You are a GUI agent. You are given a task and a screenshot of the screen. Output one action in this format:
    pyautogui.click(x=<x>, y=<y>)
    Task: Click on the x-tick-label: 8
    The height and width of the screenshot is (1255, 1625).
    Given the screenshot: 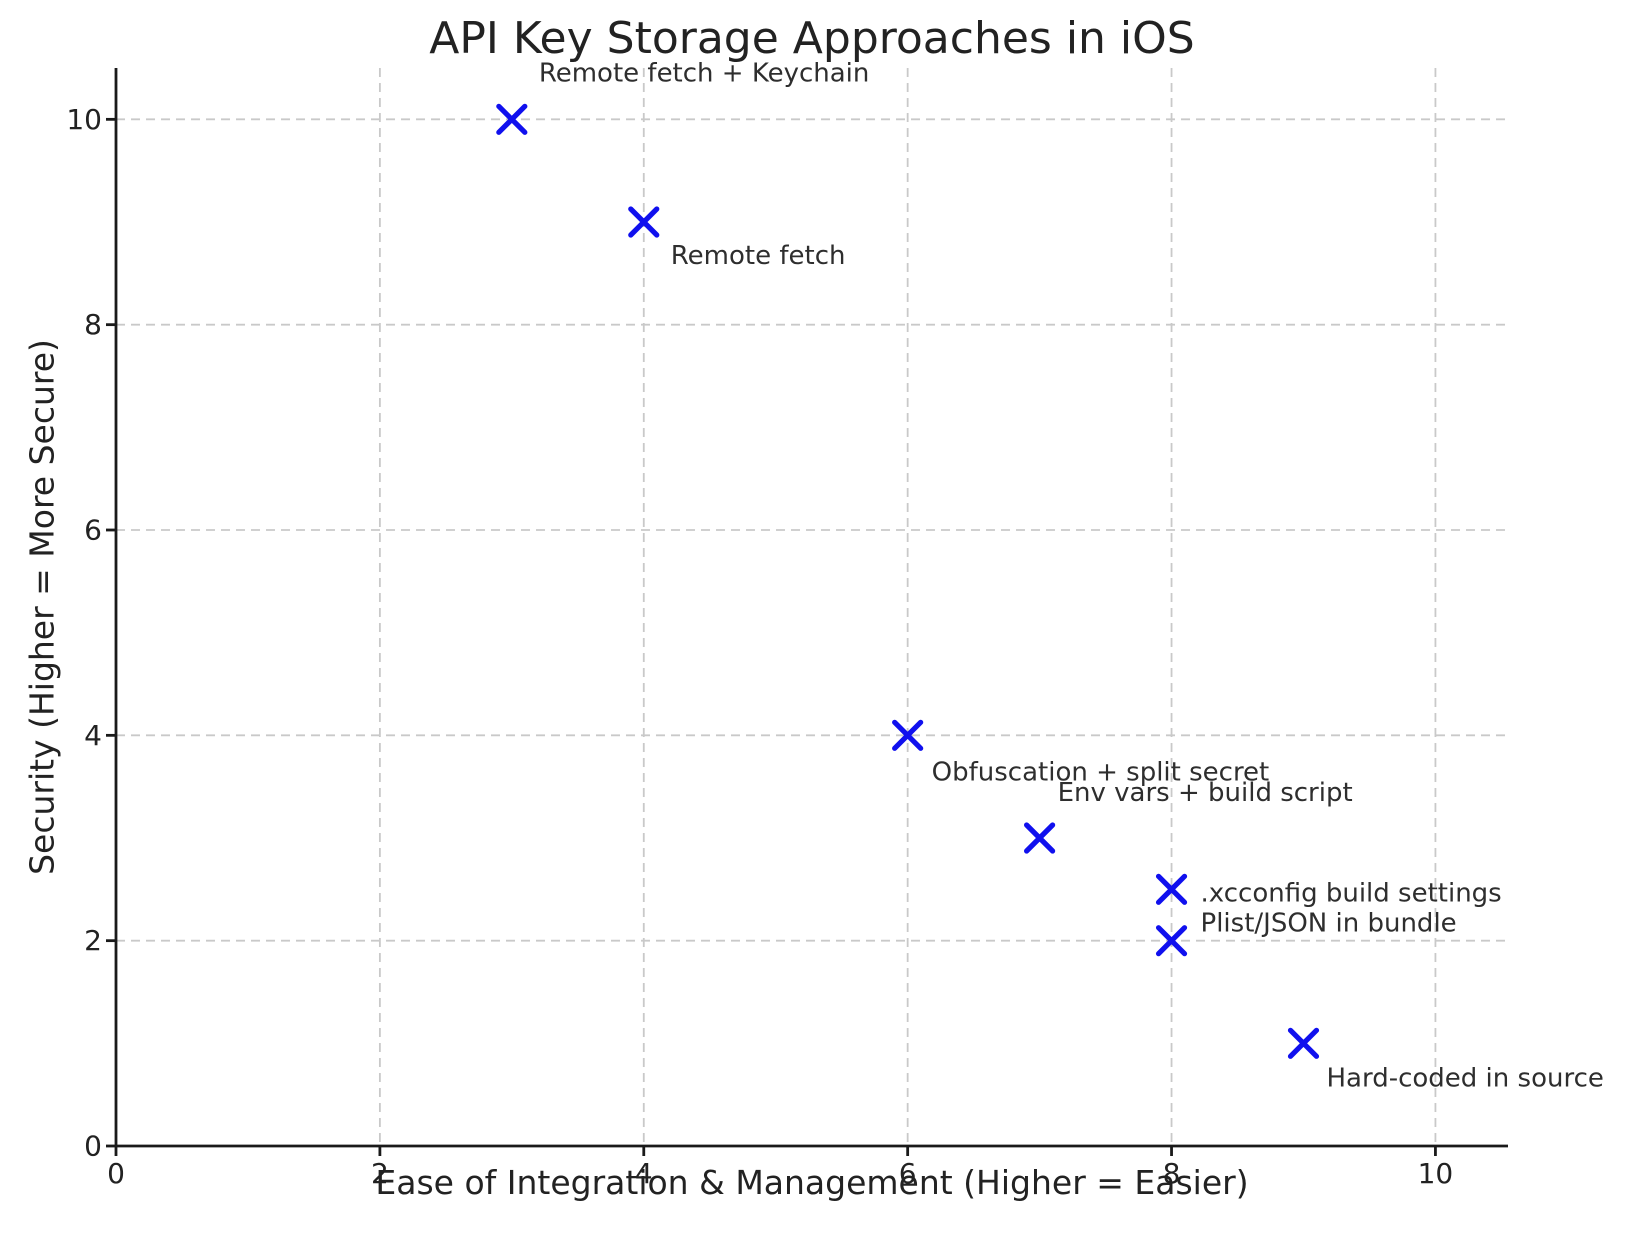 What is the action you would take?
    pyautogui.click(x=1172, y=1173)
    